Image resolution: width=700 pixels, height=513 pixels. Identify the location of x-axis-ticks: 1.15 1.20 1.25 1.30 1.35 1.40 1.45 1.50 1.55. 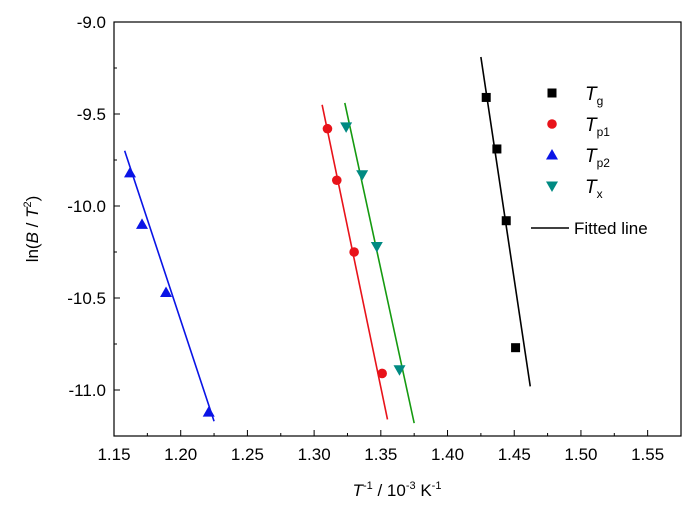
(380, 447).